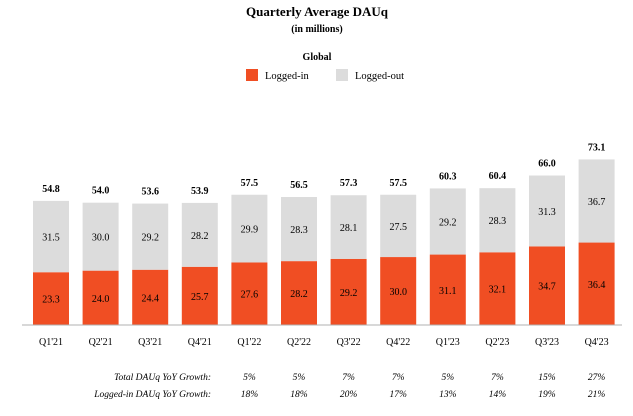 Image resolution: width=633 pixels, height=416 pixels. I want to click on x-tick-label: Q1'23, so click(448, 342).